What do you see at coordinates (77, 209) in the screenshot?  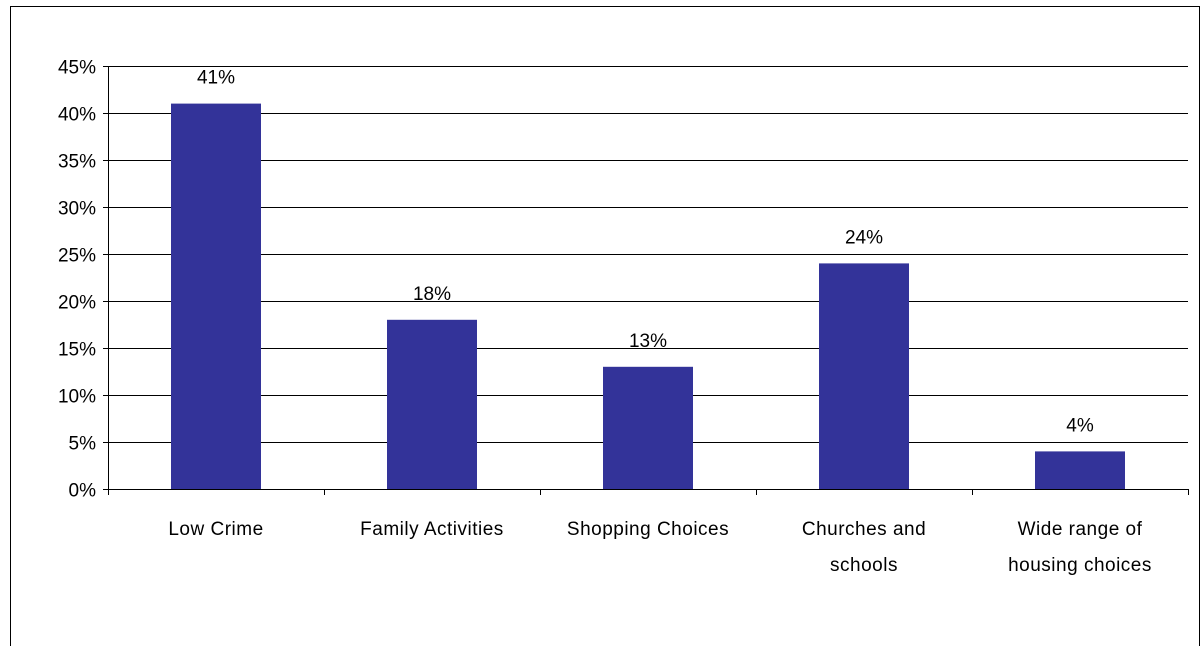 I see `y-tick-label: 30%` at bounding box center [77, 209].